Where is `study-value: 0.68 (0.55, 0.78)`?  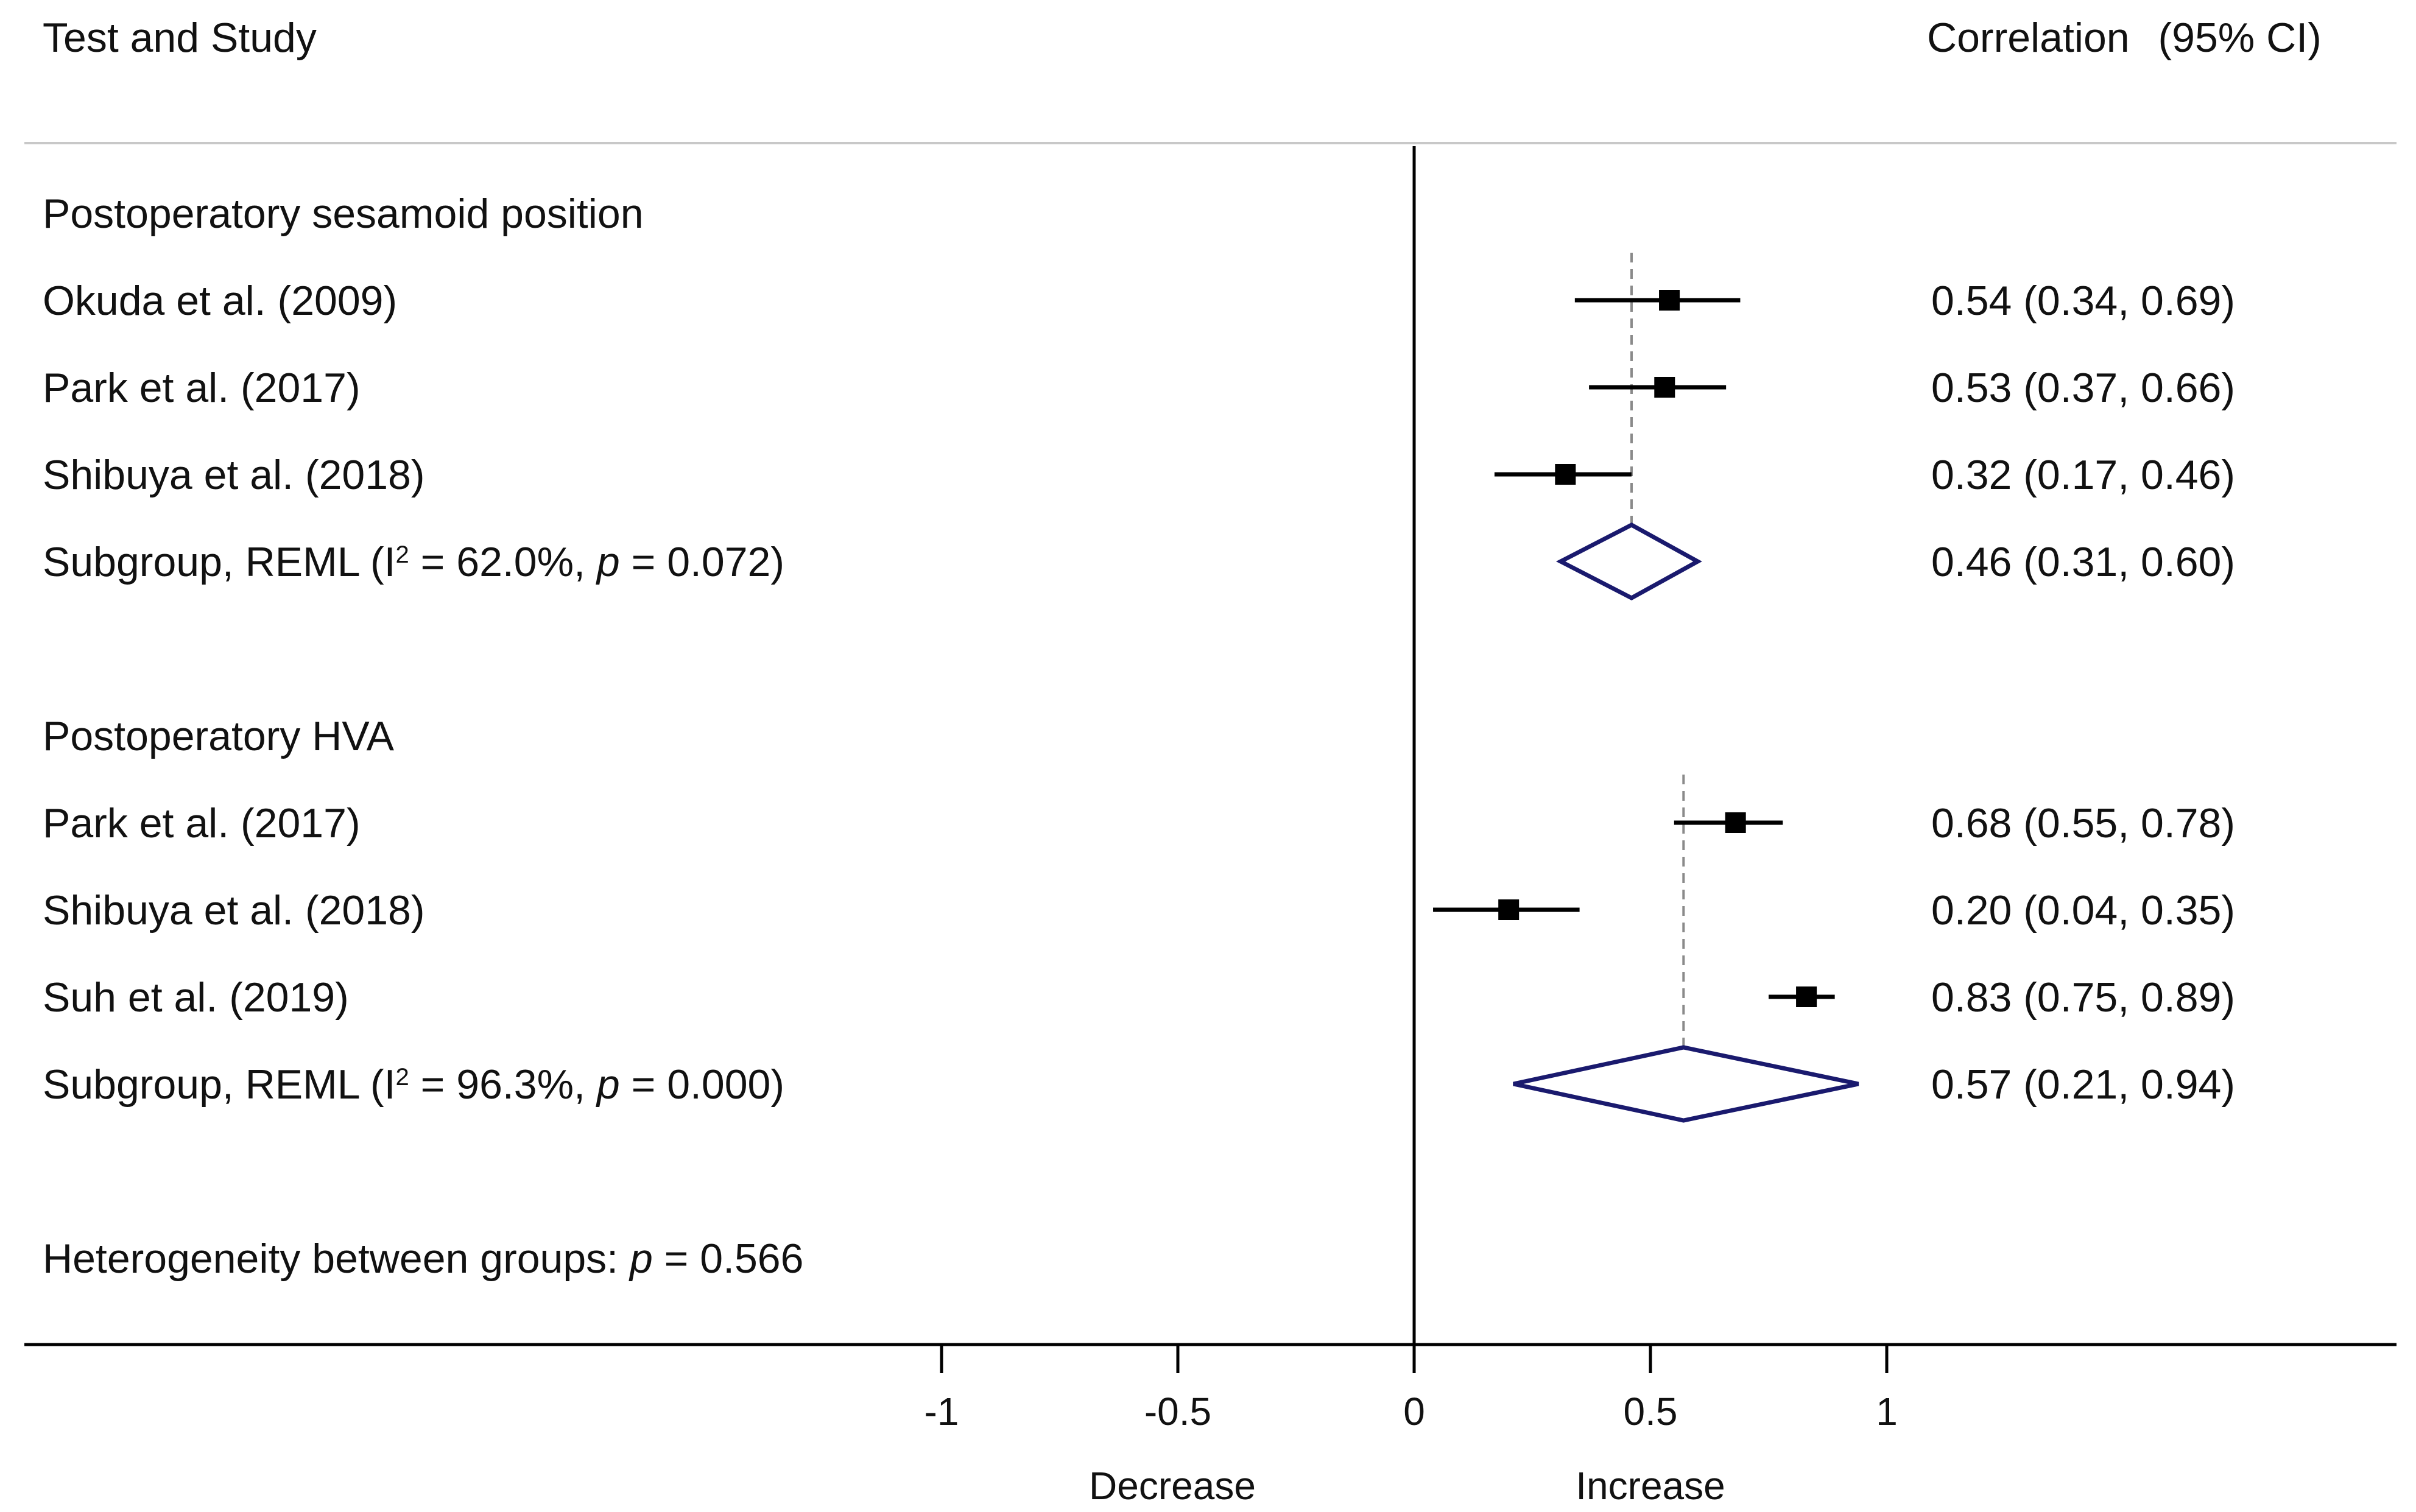
study-value: 0.68 (0.55, 0.78) is located at coordinates (2083, 823).